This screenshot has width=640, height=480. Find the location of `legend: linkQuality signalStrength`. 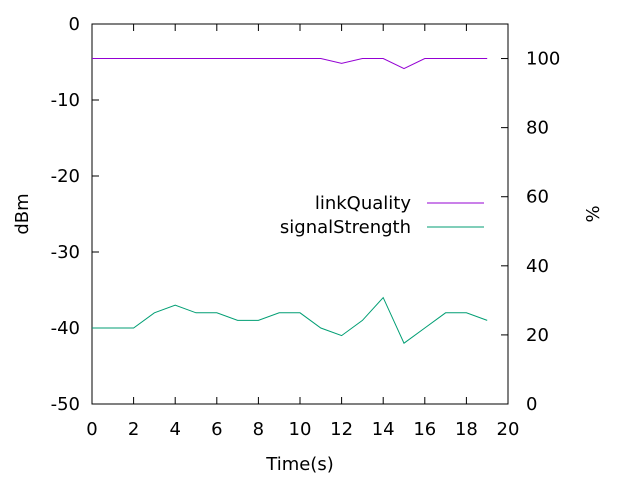

legend: linkQuality signalStrength is located at coordinates (382, 215).